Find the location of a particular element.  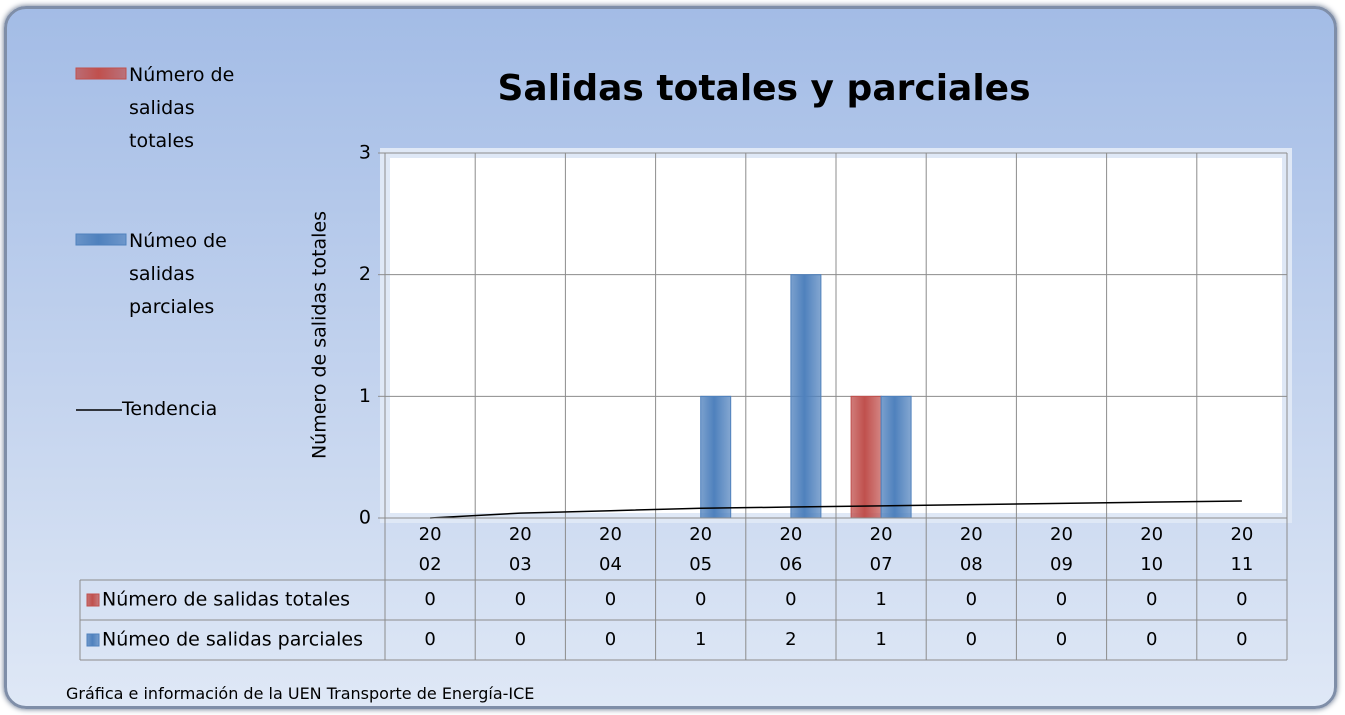

x-tick-label: 2003 is located at coordinates (520, 549).